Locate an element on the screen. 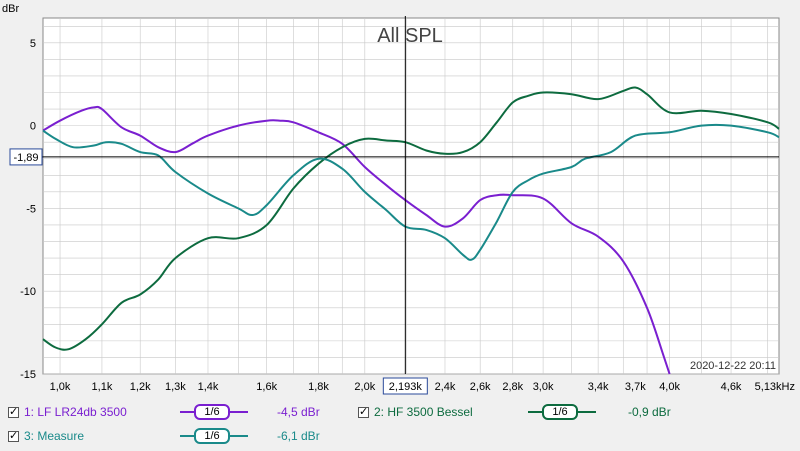 The image size is (800, 451). chart-title: All SPL is located at coordinates (410, 36).